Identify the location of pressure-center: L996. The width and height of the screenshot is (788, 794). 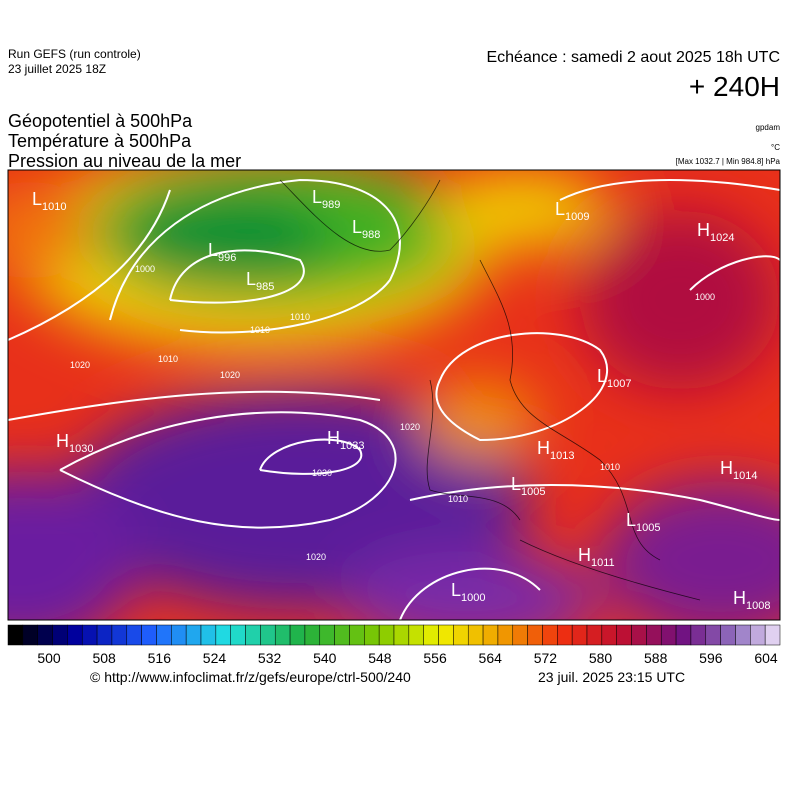
(222, 252).